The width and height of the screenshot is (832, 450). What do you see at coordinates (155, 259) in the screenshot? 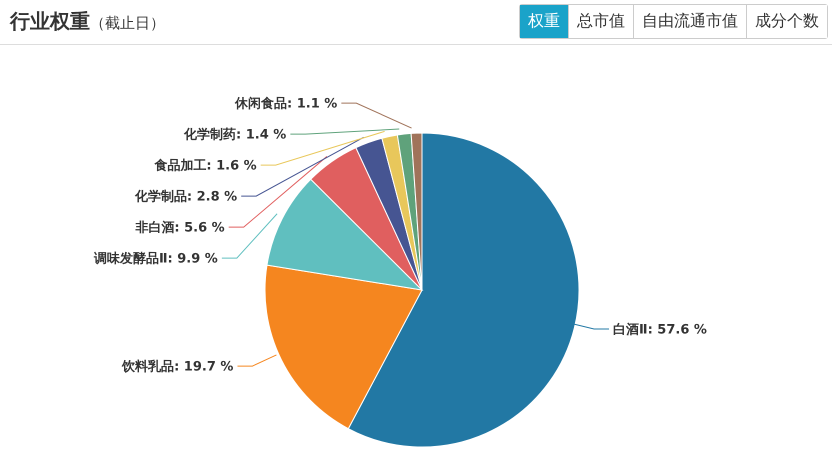
I see `slice-label: 调味发酵品Ⅱ: 9.9 %` at bounding box center [155, 259].